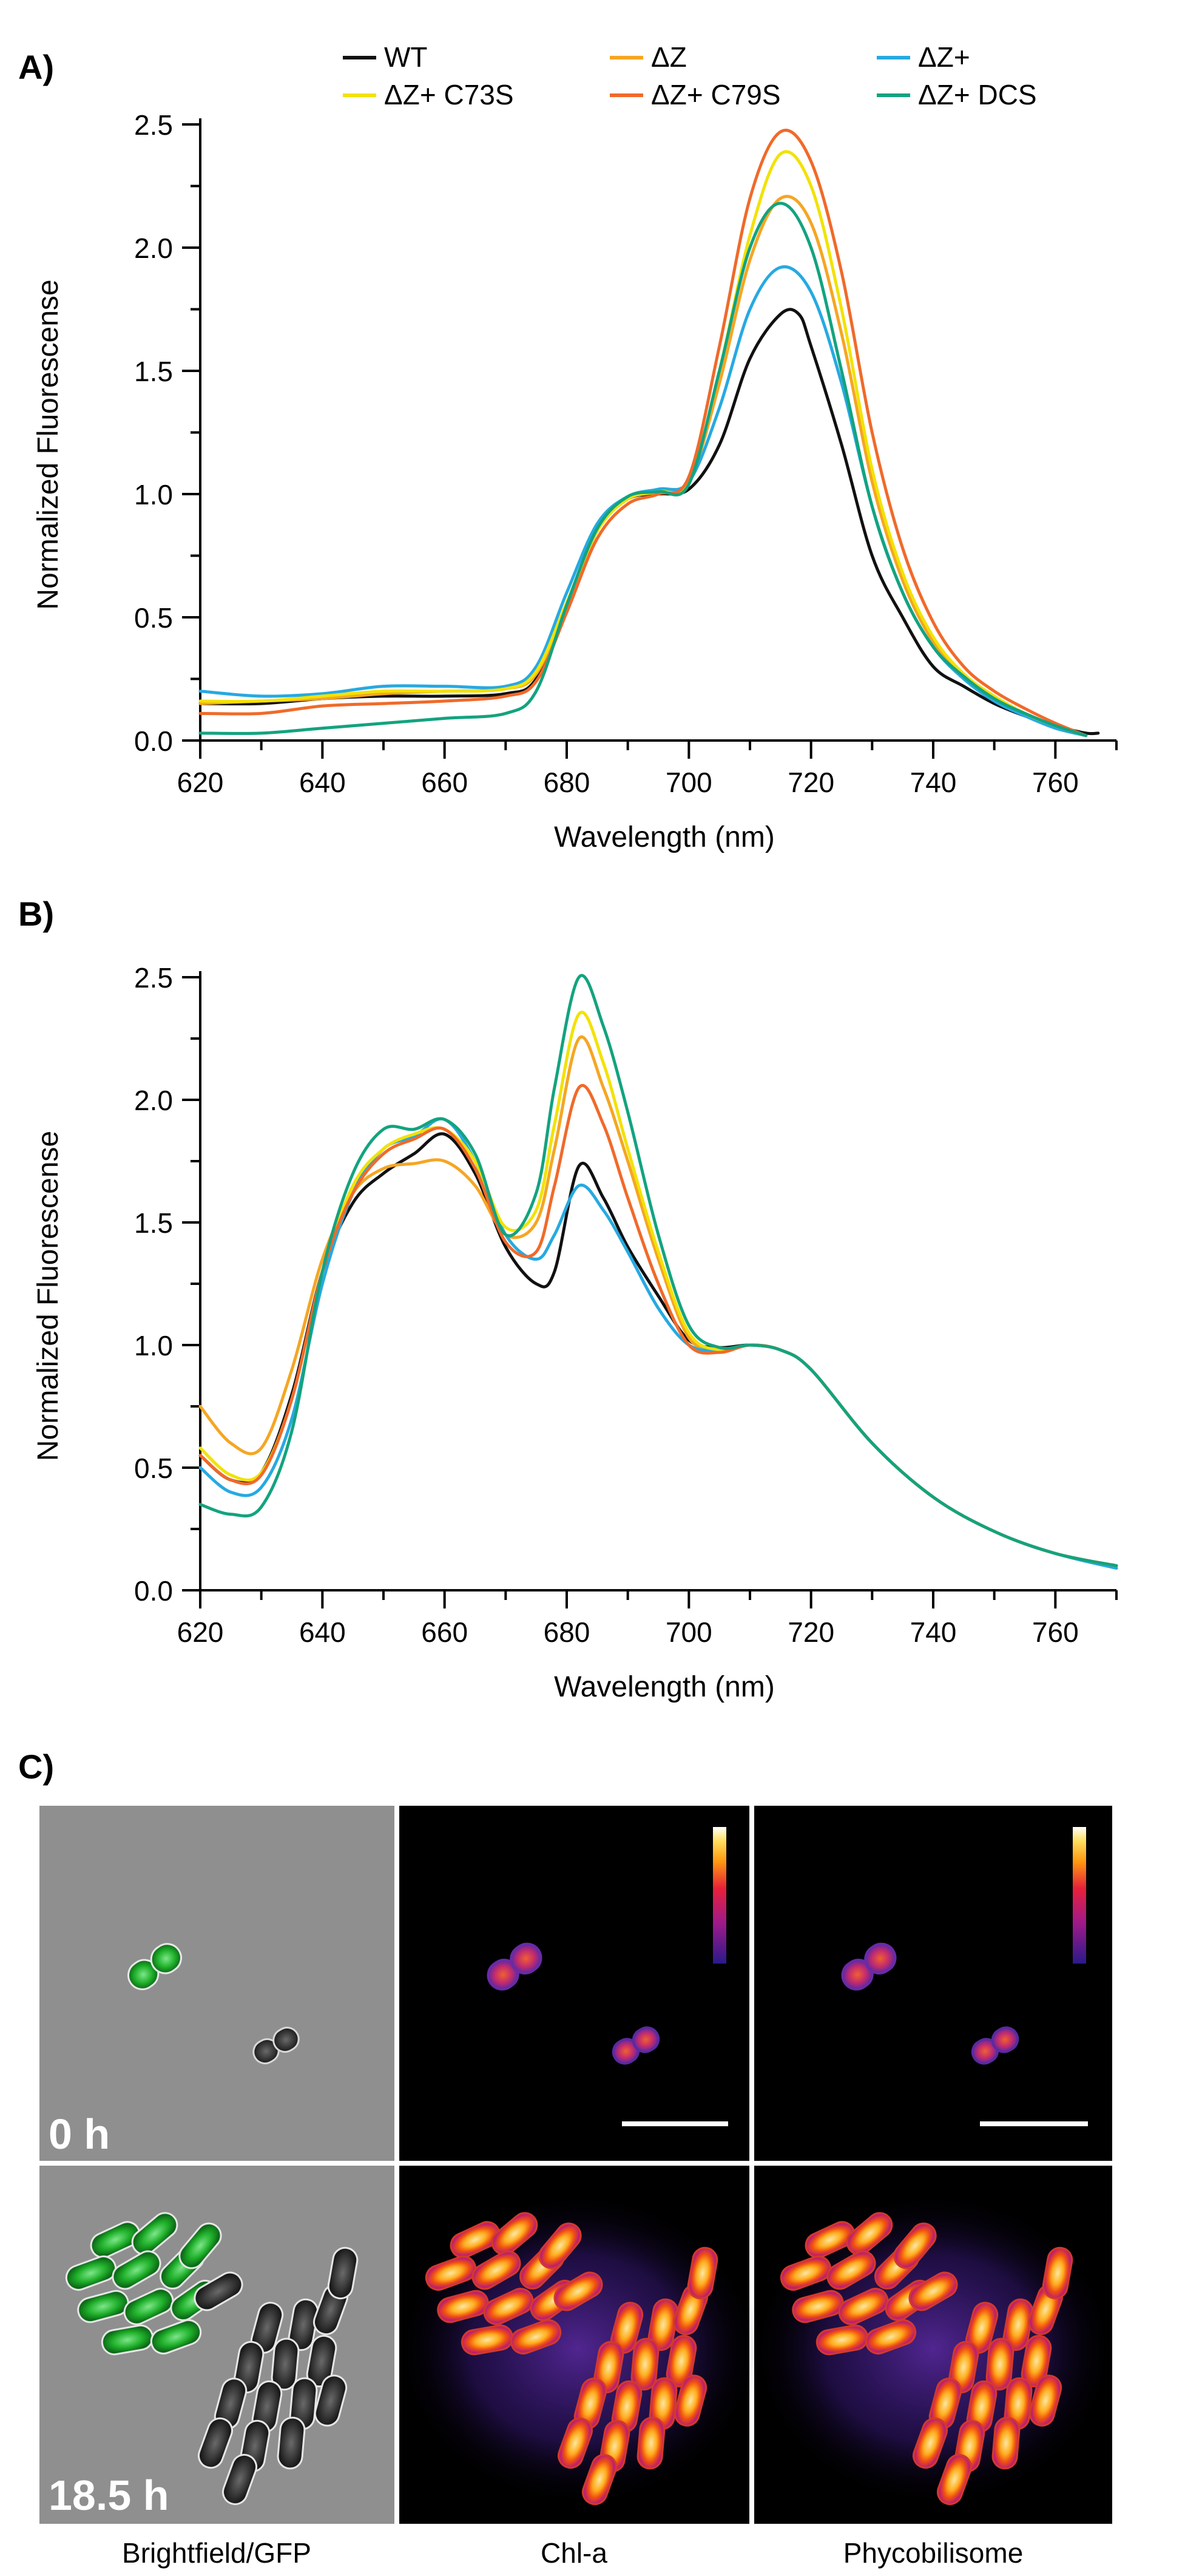  I want to click on x-tick-label: 680, so click(567, 1632).